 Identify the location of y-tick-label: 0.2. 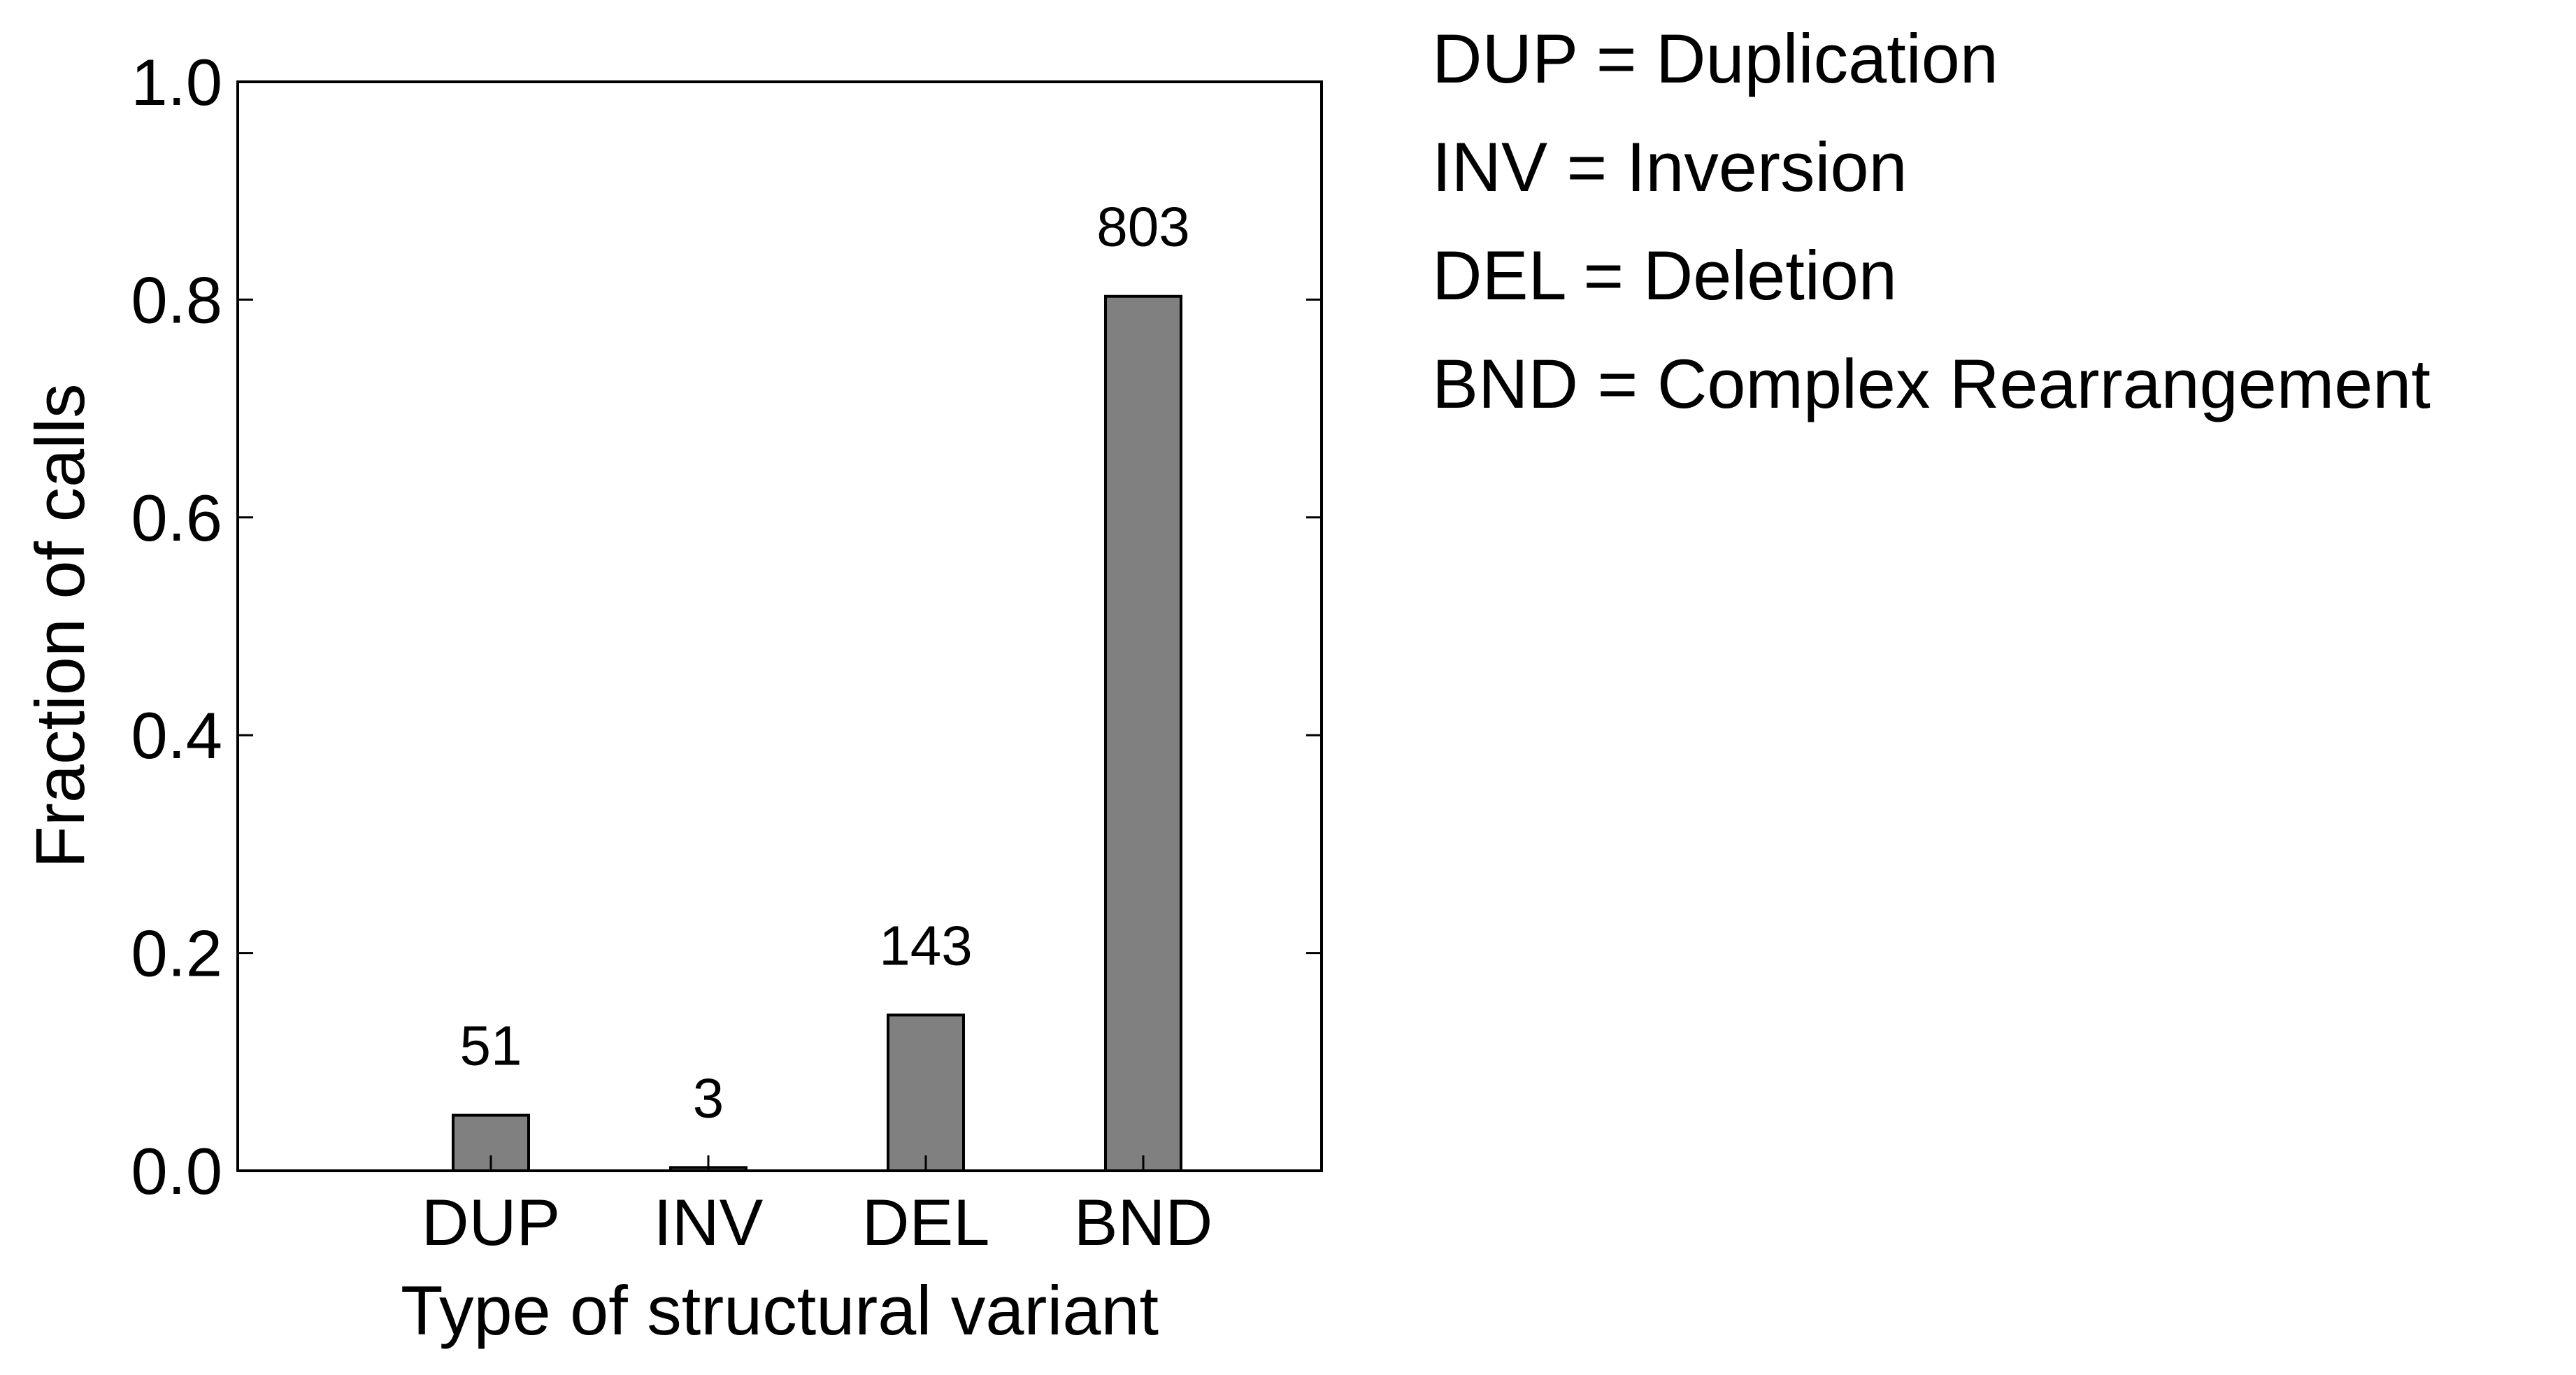
(176, 953).